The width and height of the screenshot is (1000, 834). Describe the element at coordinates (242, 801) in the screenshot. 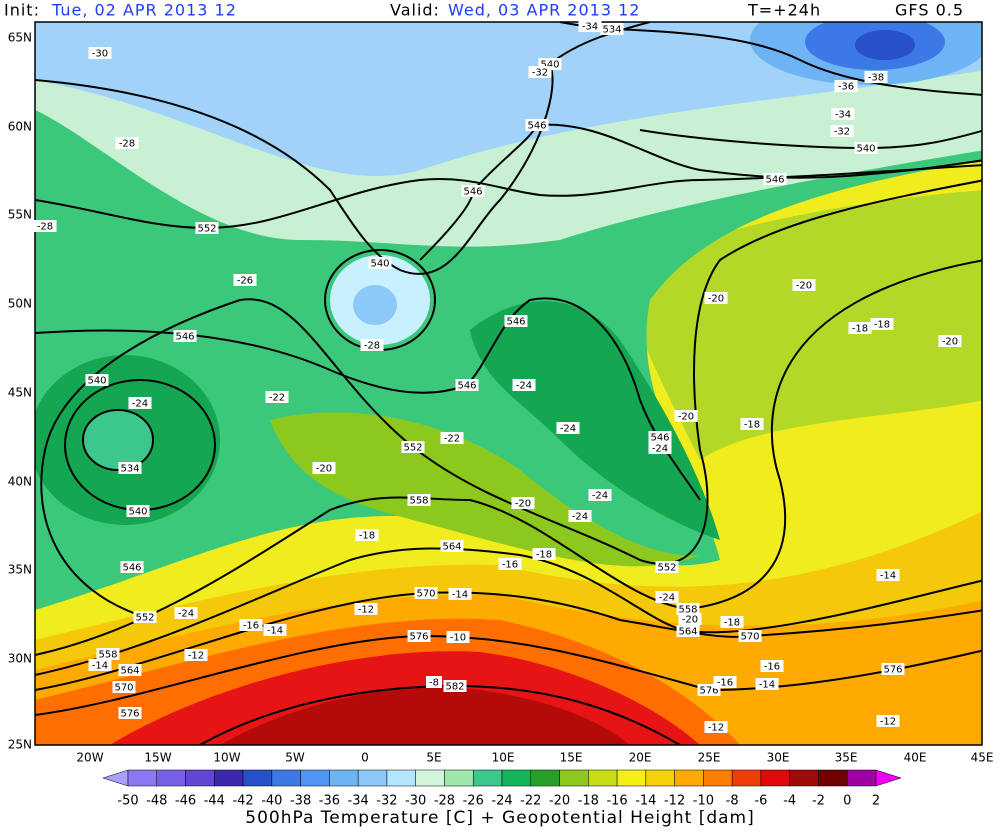

I see `colorbar-label: -42` at that location.